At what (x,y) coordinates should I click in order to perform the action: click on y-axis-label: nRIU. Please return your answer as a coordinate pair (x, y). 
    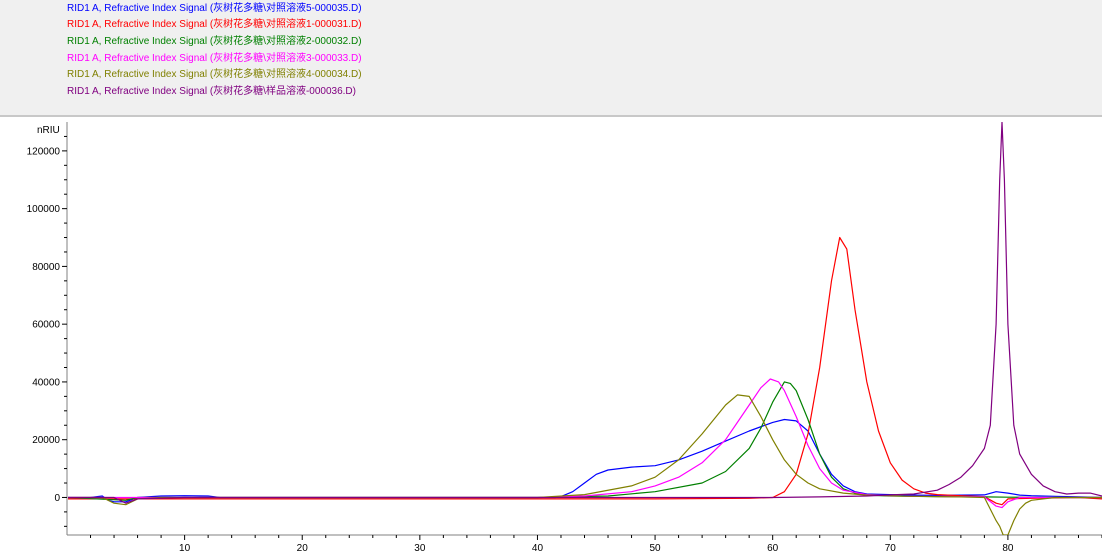
    Looking at the image, I should click on (48, 130).